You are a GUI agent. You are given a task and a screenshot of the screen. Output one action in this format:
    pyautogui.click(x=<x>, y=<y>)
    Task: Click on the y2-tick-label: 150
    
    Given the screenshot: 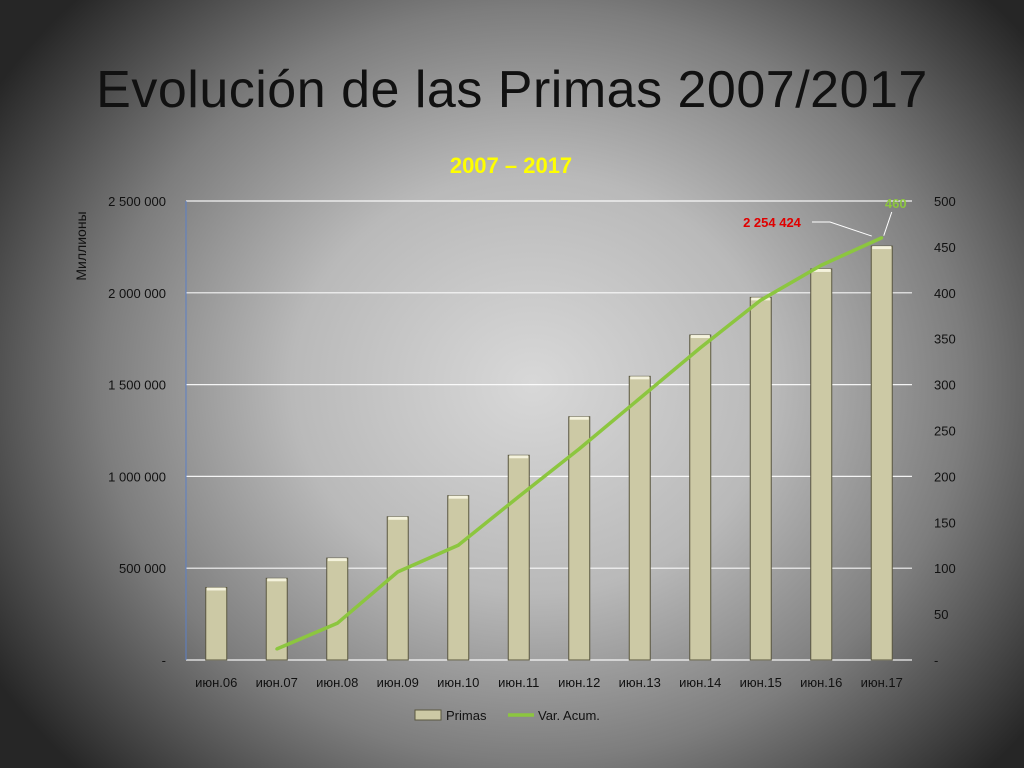 What is the action you would take?
    pyautogui.click(x=945, y=522)
    